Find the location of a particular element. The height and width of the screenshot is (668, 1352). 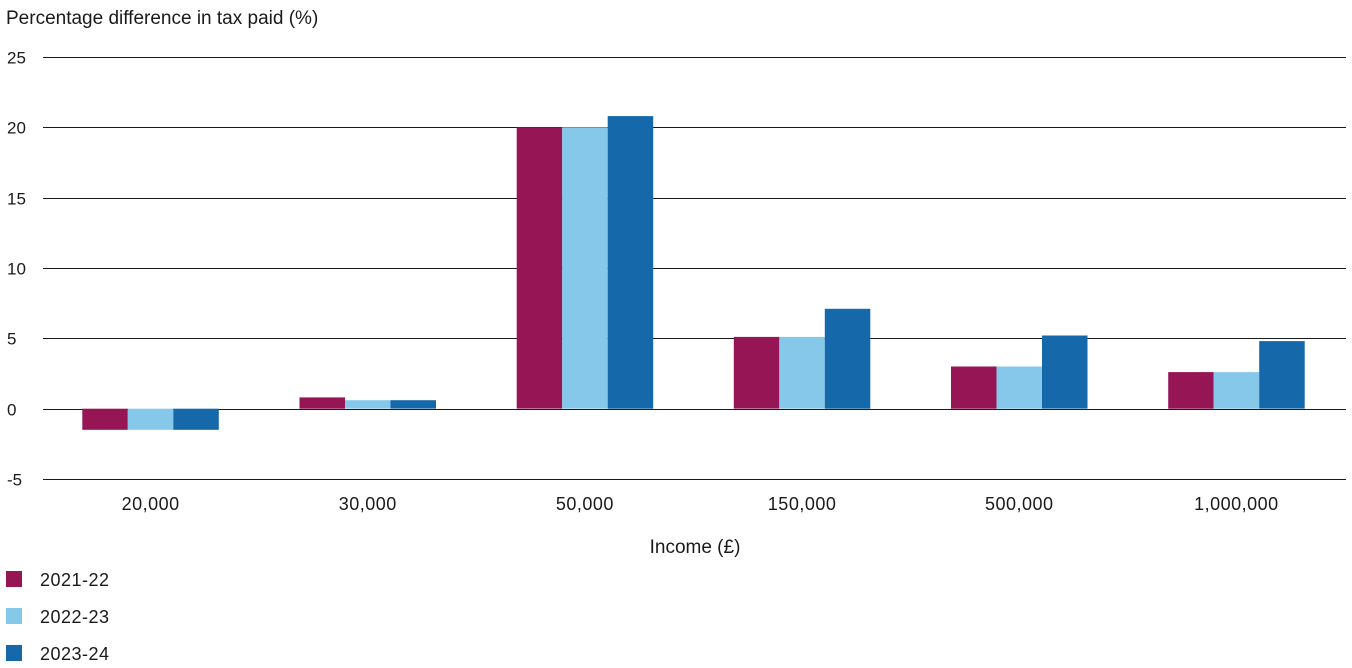

y-tick-label: 25 is located at coordinates (16, 58).